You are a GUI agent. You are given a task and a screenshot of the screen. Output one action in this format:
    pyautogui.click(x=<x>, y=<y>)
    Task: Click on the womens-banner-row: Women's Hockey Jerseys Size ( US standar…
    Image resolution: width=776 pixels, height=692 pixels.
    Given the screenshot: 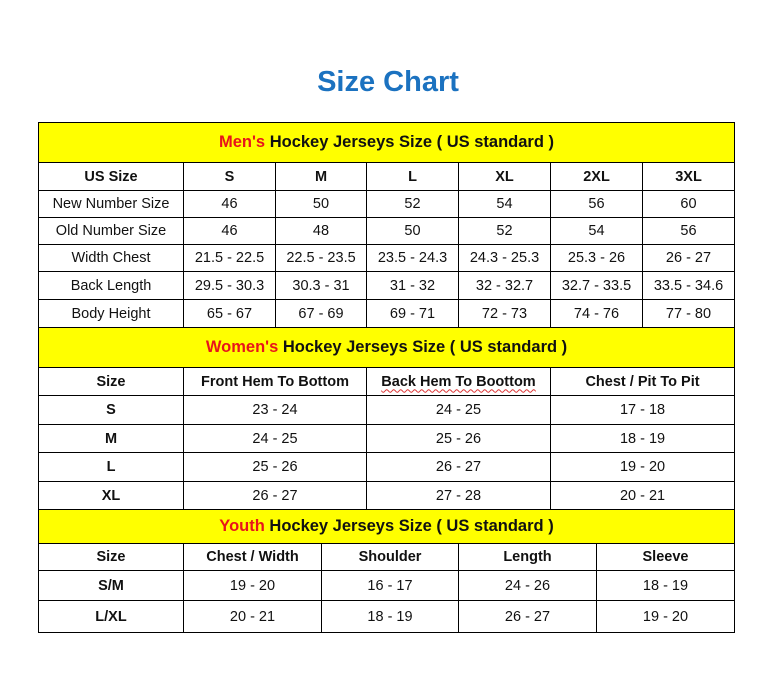 What is the action you would take?
    pyautogui.click(x=386, y=347)
    